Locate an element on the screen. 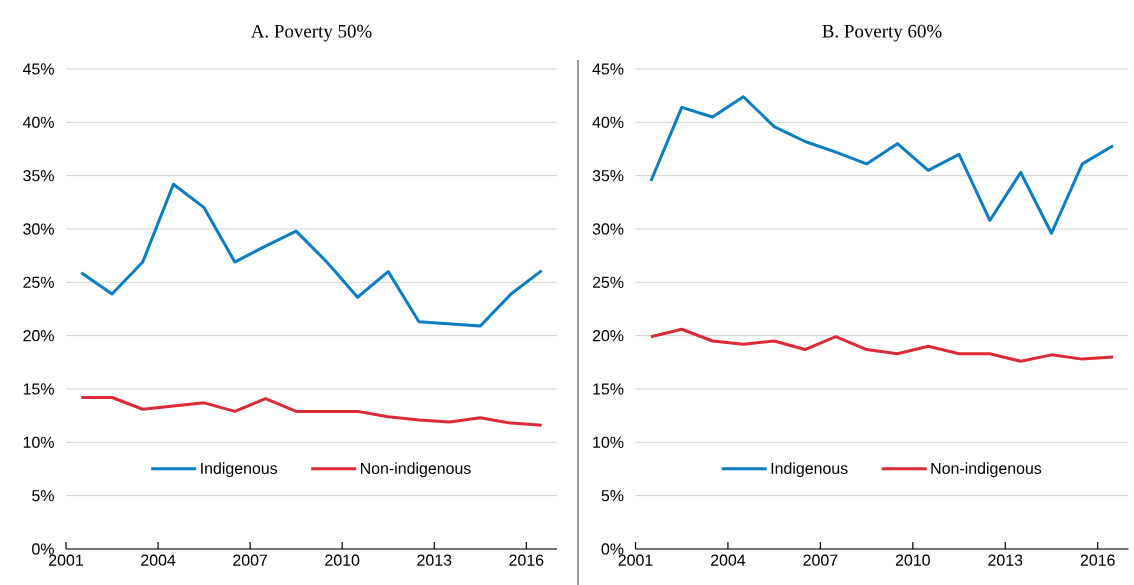 The height and width of the screenshot is (585, 1134). chart-title: A. Poverty 50% is located at coordinates (311, 33).